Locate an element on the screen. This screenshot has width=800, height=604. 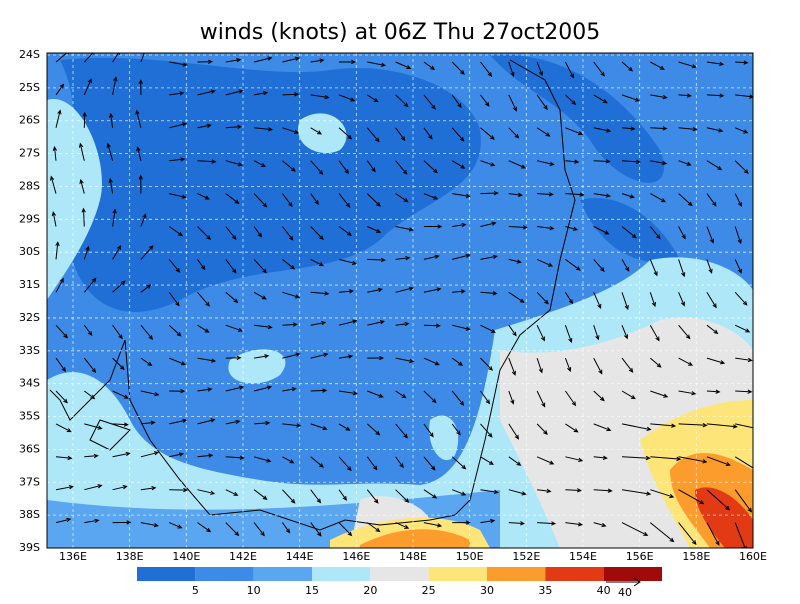
colorbar-label: 40 is located at coordinates (604, 590).